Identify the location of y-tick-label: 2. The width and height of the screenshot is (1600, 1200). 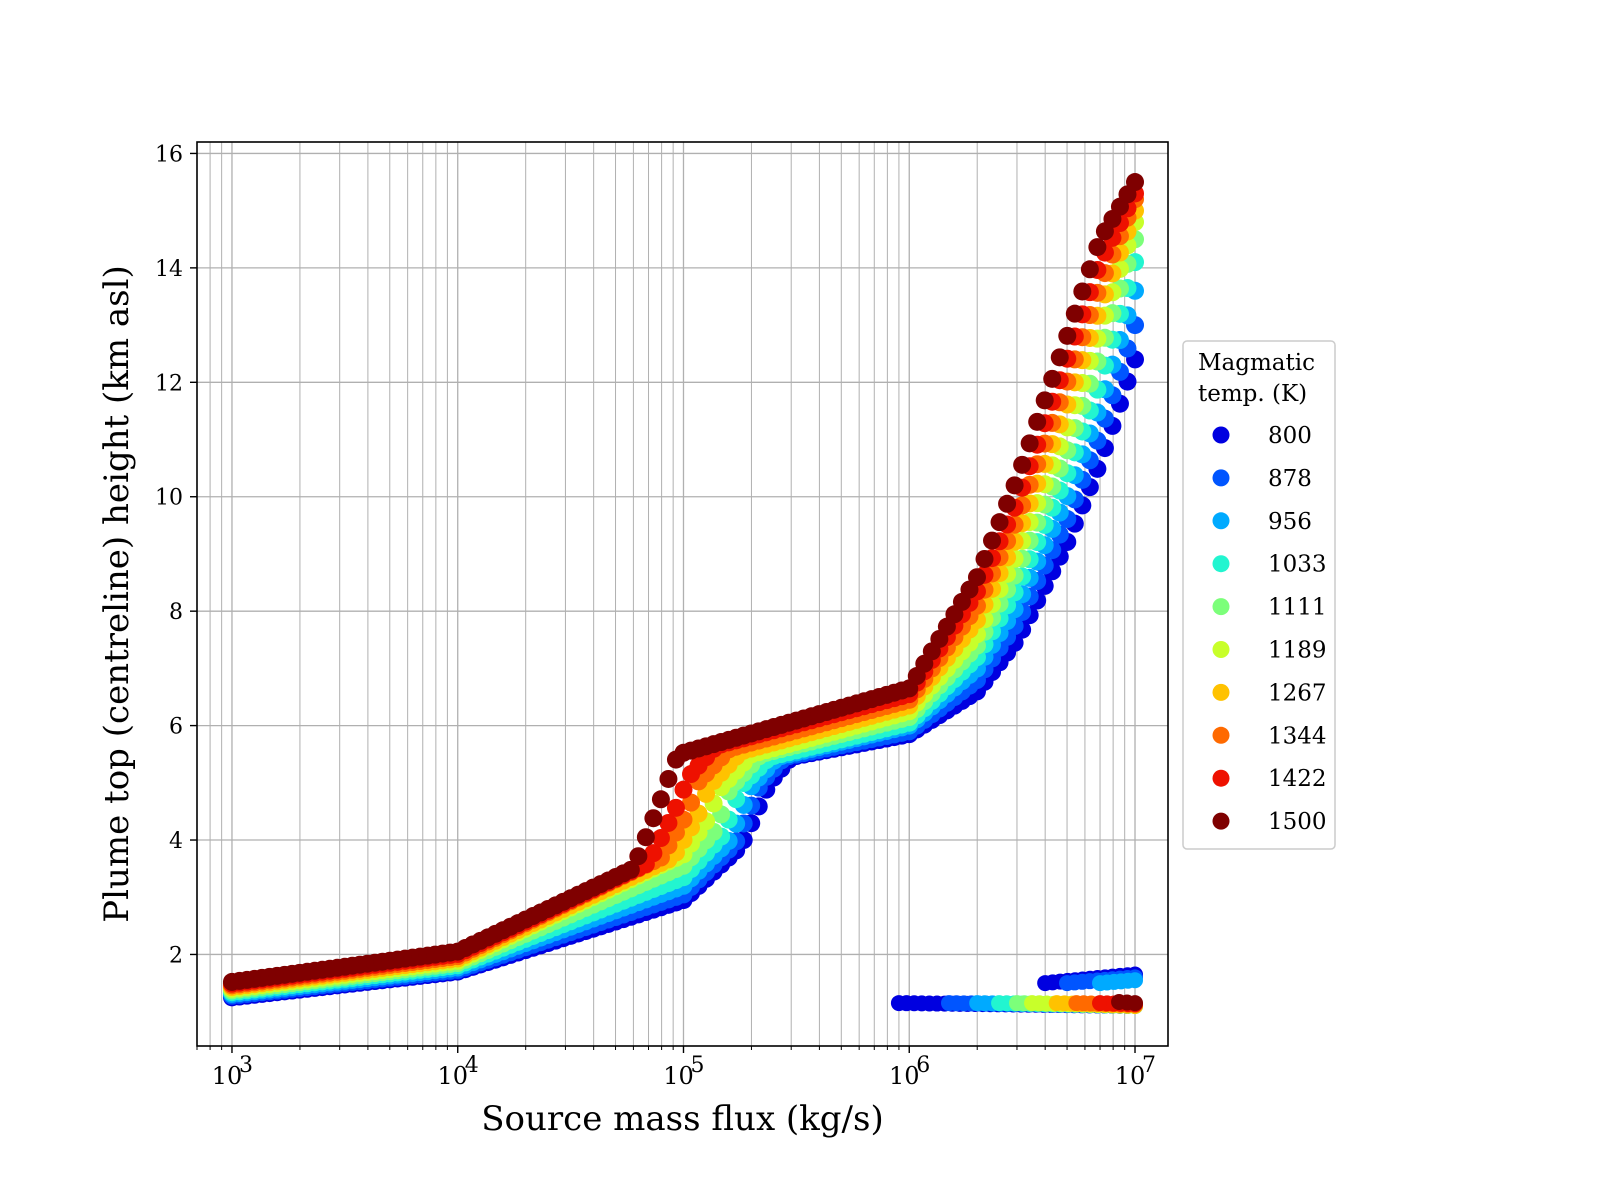
(176, 955).